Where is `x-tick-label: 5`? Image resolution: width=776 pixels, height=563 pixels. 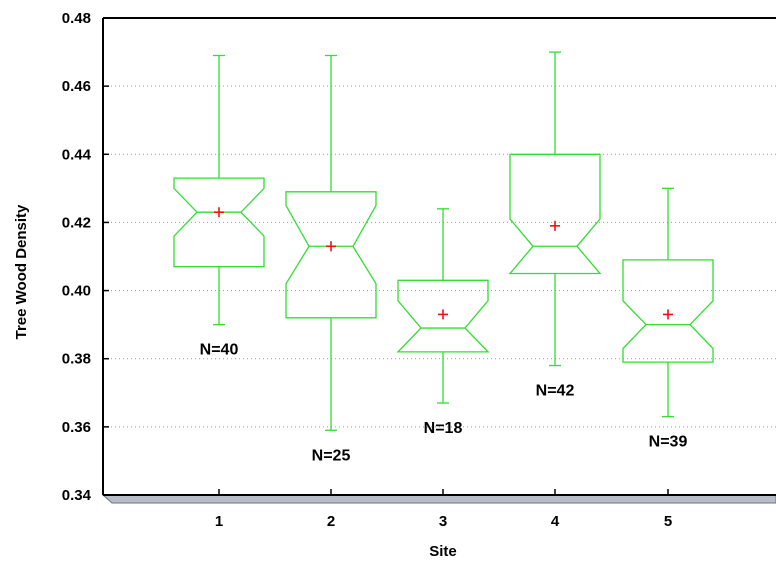
x-tick-label: 5 is located at coordinates (668, 521).